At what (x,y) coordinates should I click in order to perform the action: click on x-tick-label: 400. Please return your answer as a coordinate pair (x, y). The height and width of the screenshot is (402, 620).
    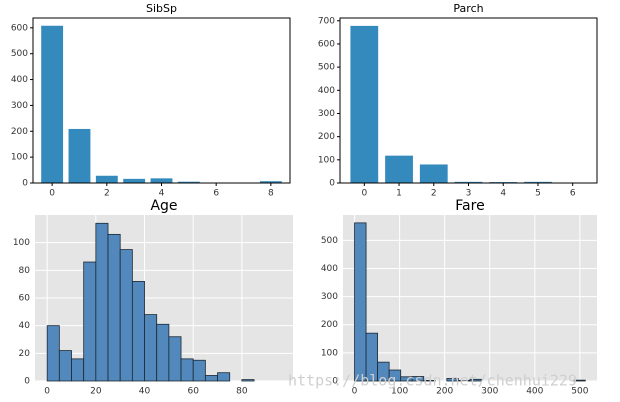
    Looking at the image, I should click on (534, 392).